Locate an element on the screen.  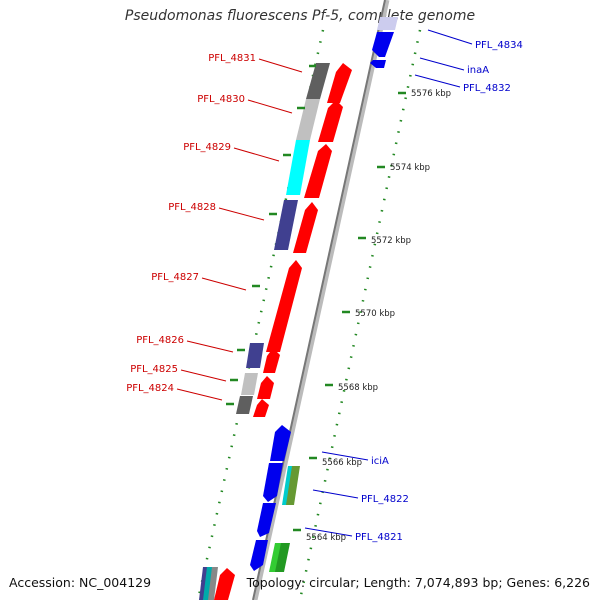
scale-tick-label: 5564 kbp is located at coordinates (326, 538).